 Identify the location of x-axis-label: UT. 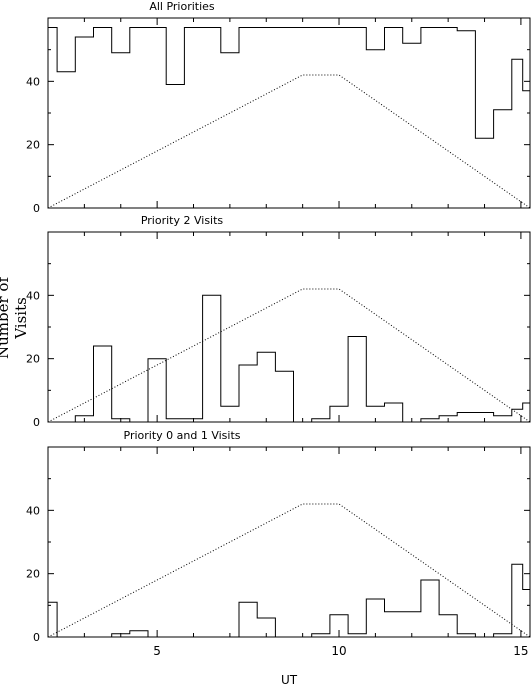
(289, 680).